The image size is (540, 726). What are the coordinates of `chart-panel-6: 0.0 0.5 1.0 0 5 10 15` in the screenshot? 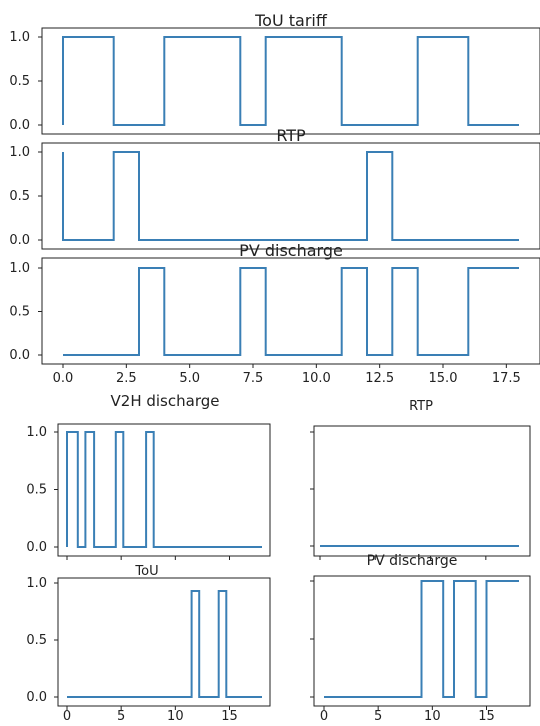 It's located at (148, 650).